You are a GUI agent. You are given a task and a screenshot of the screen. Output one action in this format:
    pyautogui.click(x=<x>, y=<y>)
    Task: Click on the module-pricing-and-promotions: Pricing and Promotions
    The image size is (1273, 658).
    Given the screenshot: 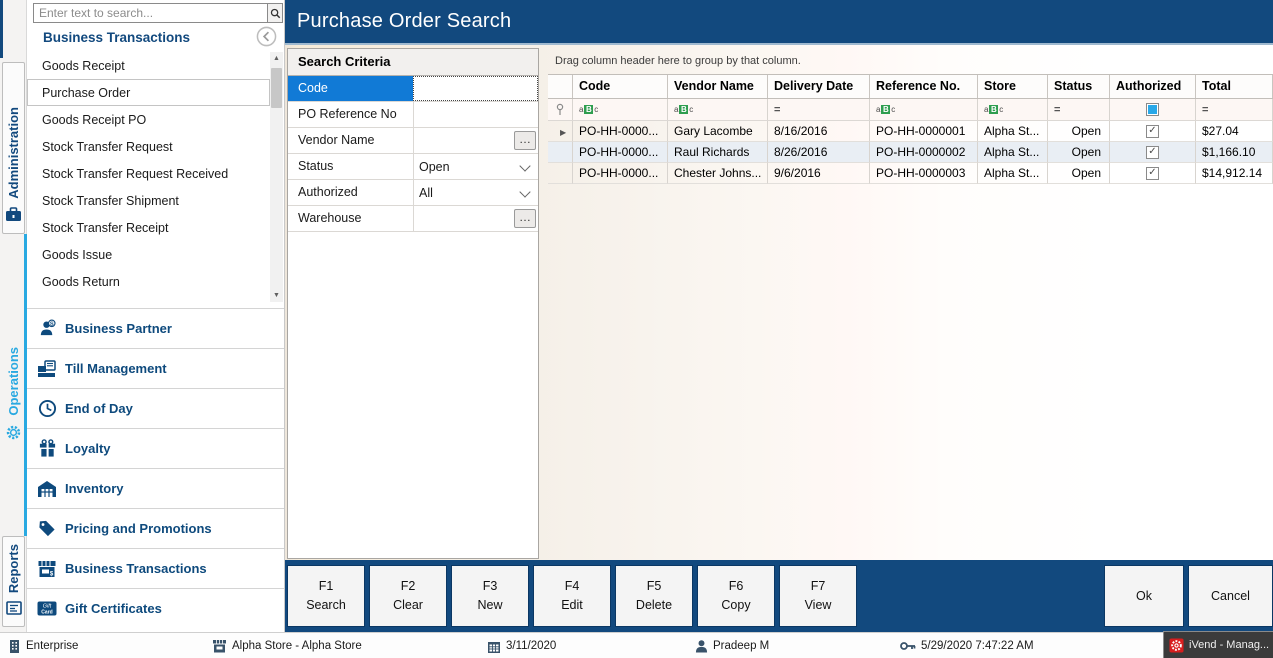 What is the action you would take?
    pyautogui.click(x=155, y=528)
    